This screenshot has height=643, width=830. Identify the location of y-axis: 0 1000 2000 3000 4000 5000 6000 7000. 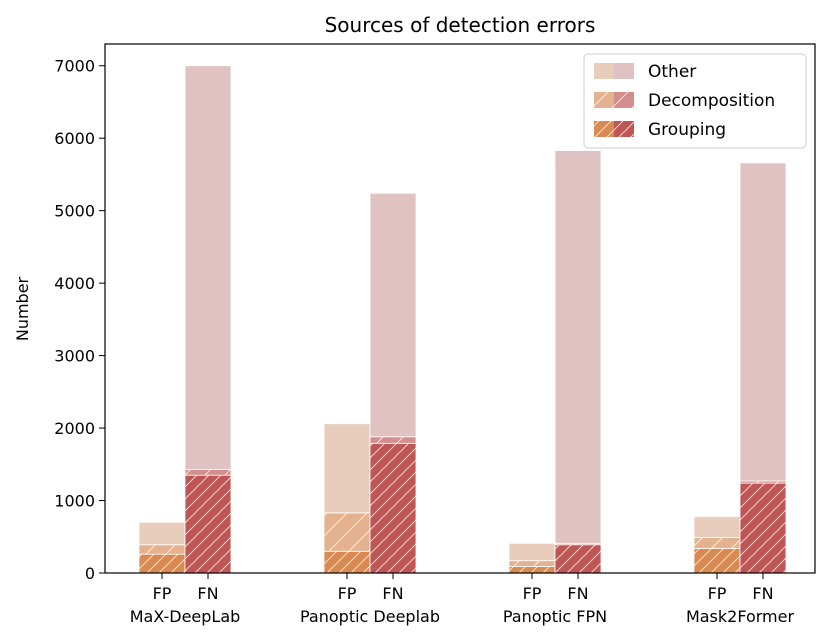
(79, 320).